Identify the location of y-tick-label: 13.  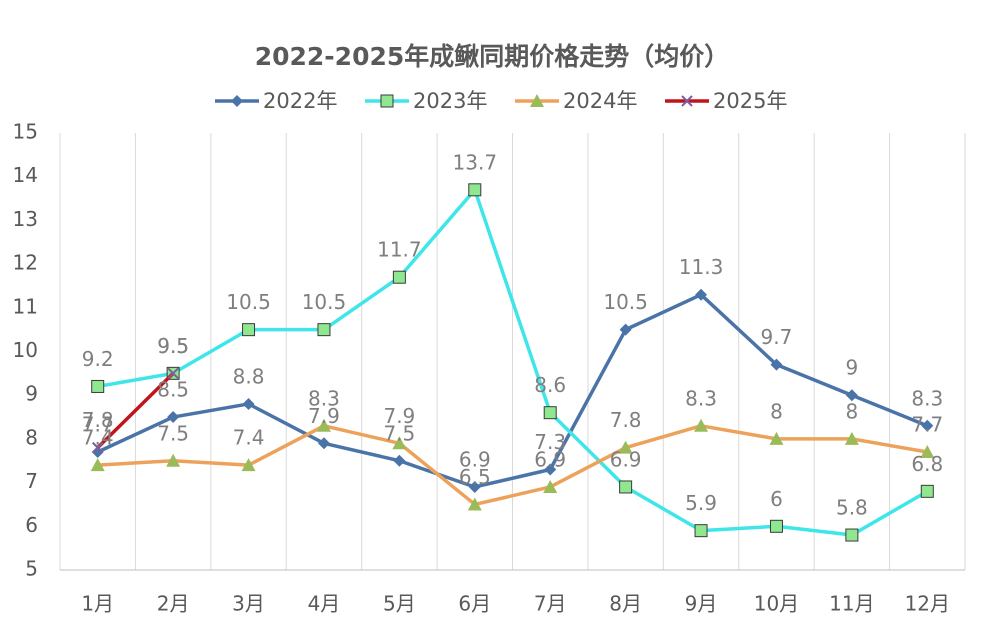
(25, 219).